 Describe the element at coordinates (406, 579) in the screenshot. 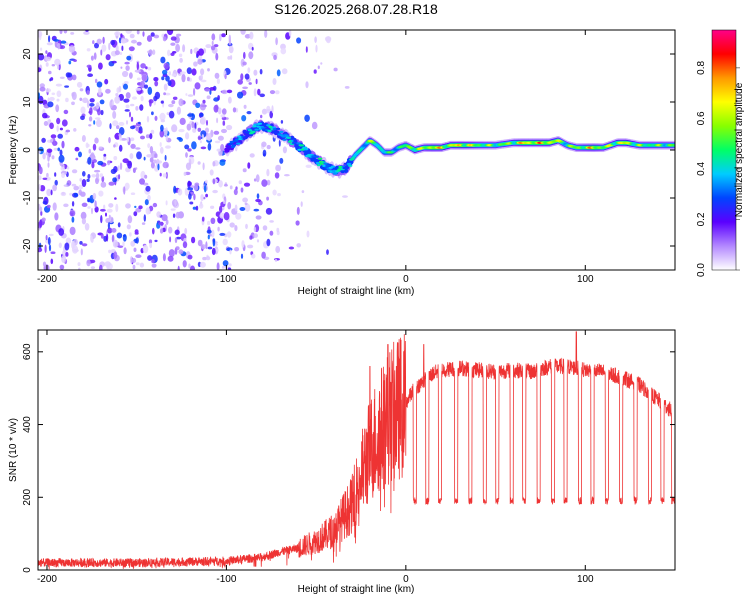

I see `x-tick-label: 0` at that location.